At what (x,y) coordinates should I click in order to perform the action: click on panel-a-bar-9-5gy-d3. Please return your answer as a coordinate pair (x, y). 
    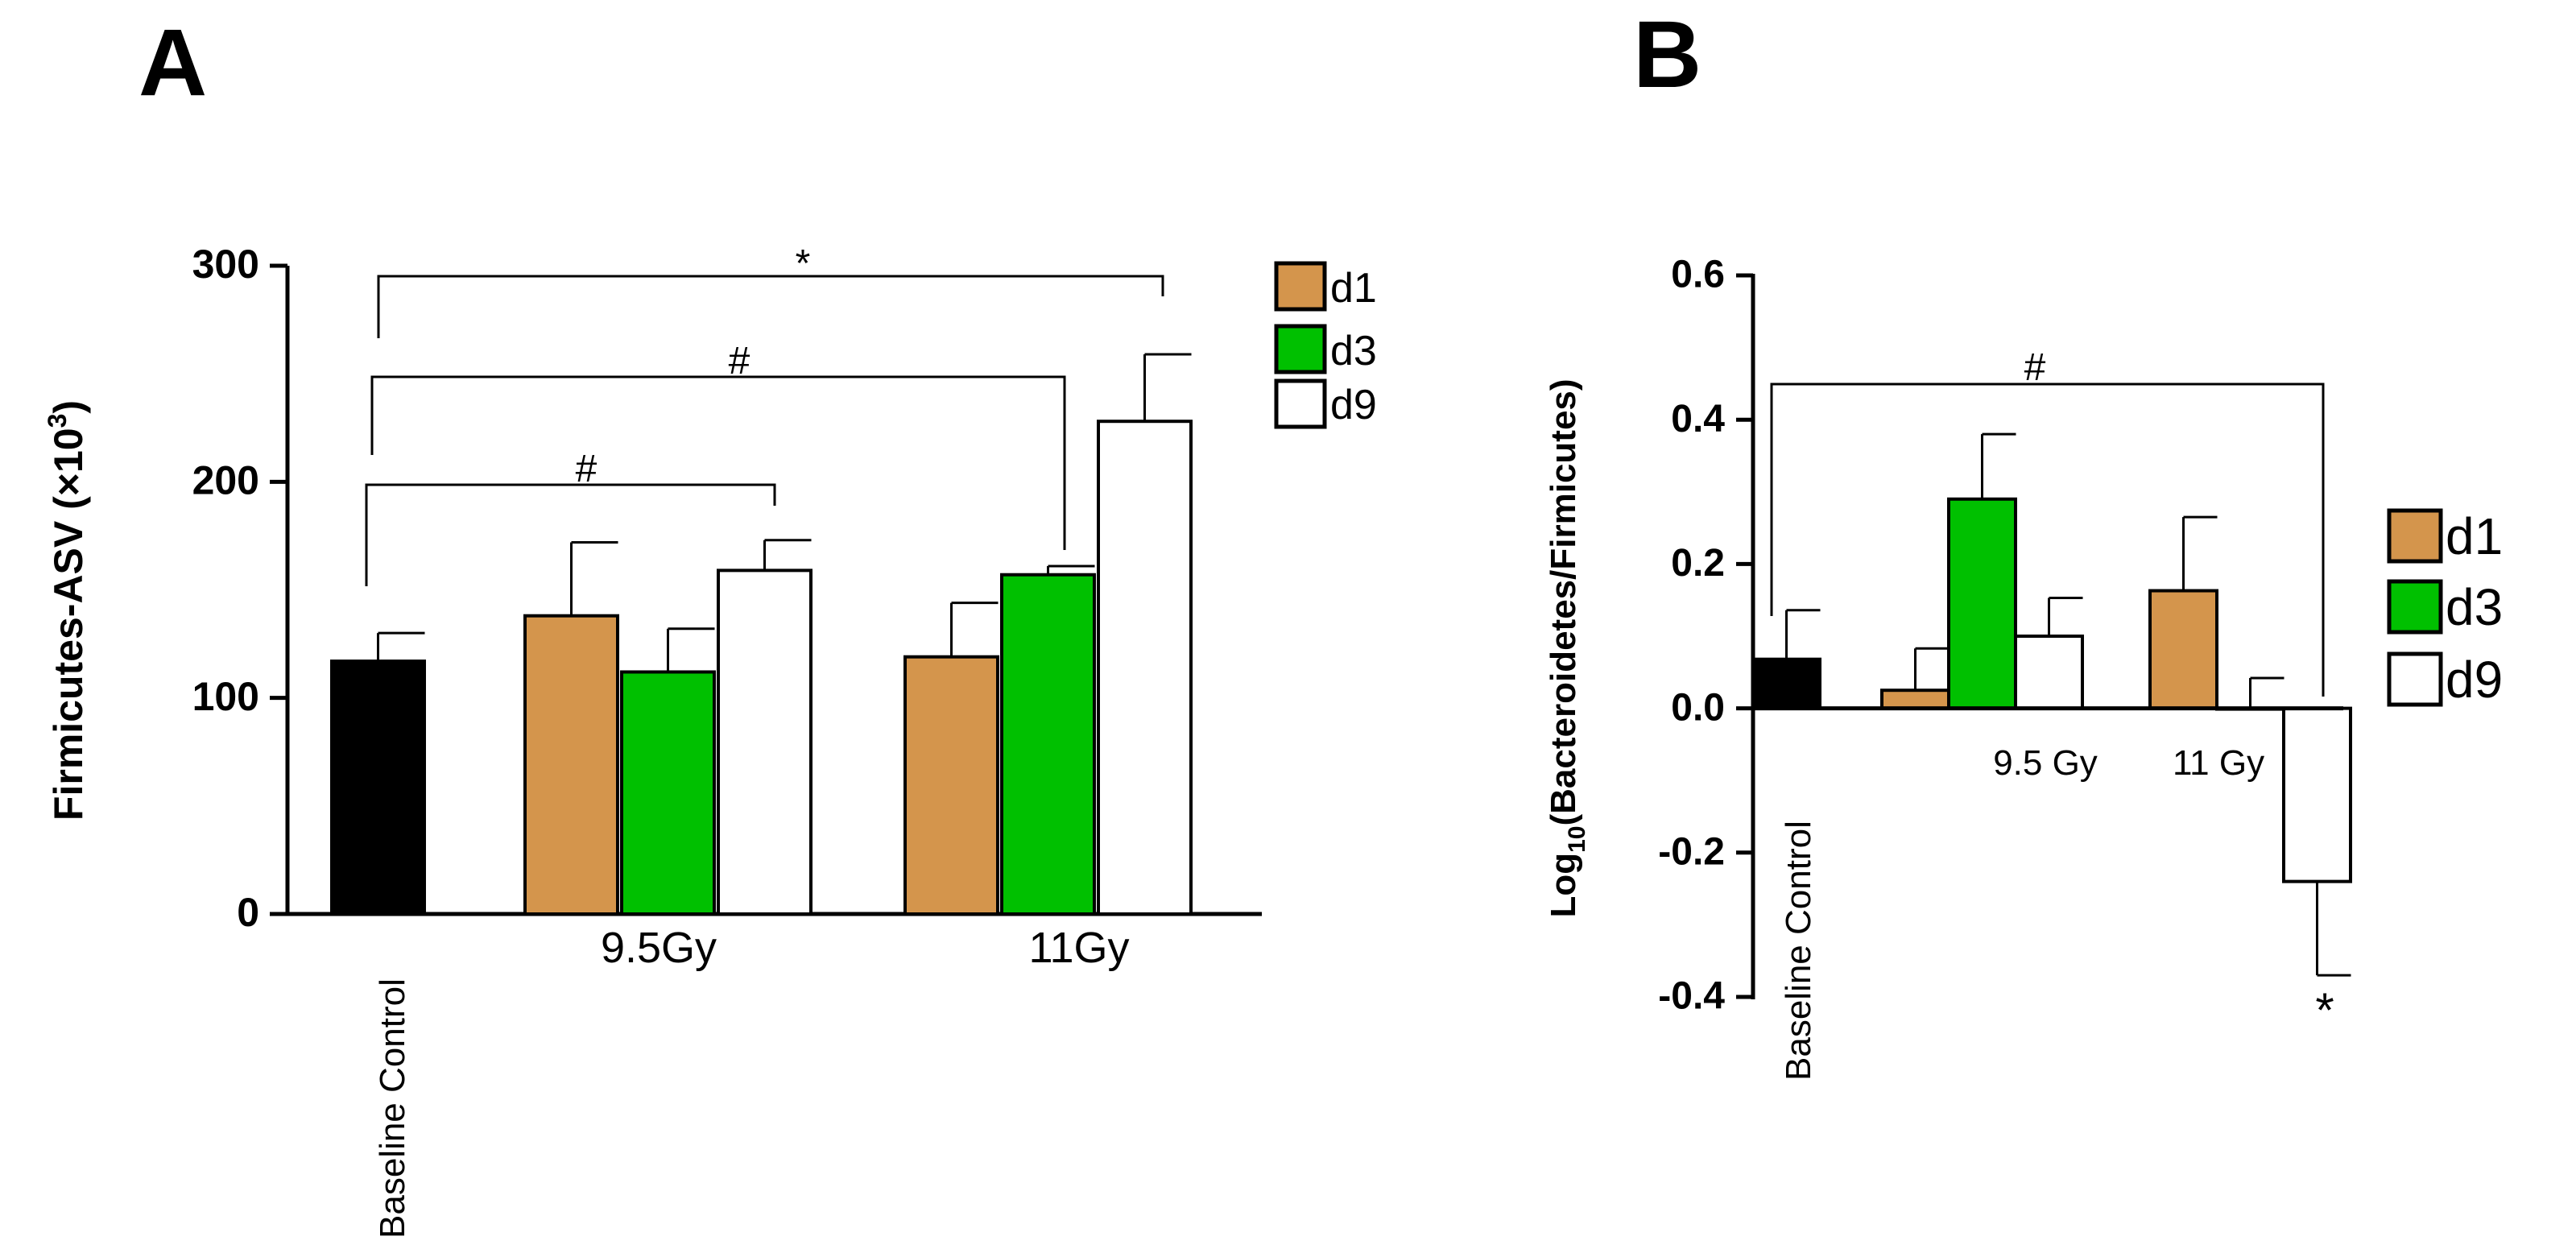
    Looking at the image, I should click on (668, 793).